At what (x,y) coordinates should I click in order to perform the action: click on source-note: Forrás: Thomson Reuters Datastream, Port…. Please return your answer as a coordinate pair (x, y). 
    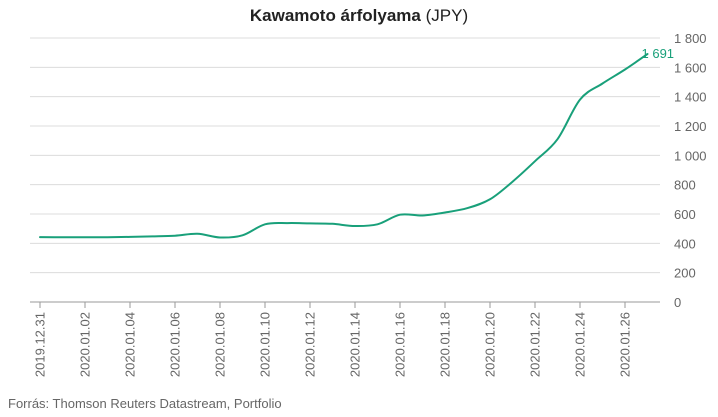
    Looking at the image, I should click on (145, 403).